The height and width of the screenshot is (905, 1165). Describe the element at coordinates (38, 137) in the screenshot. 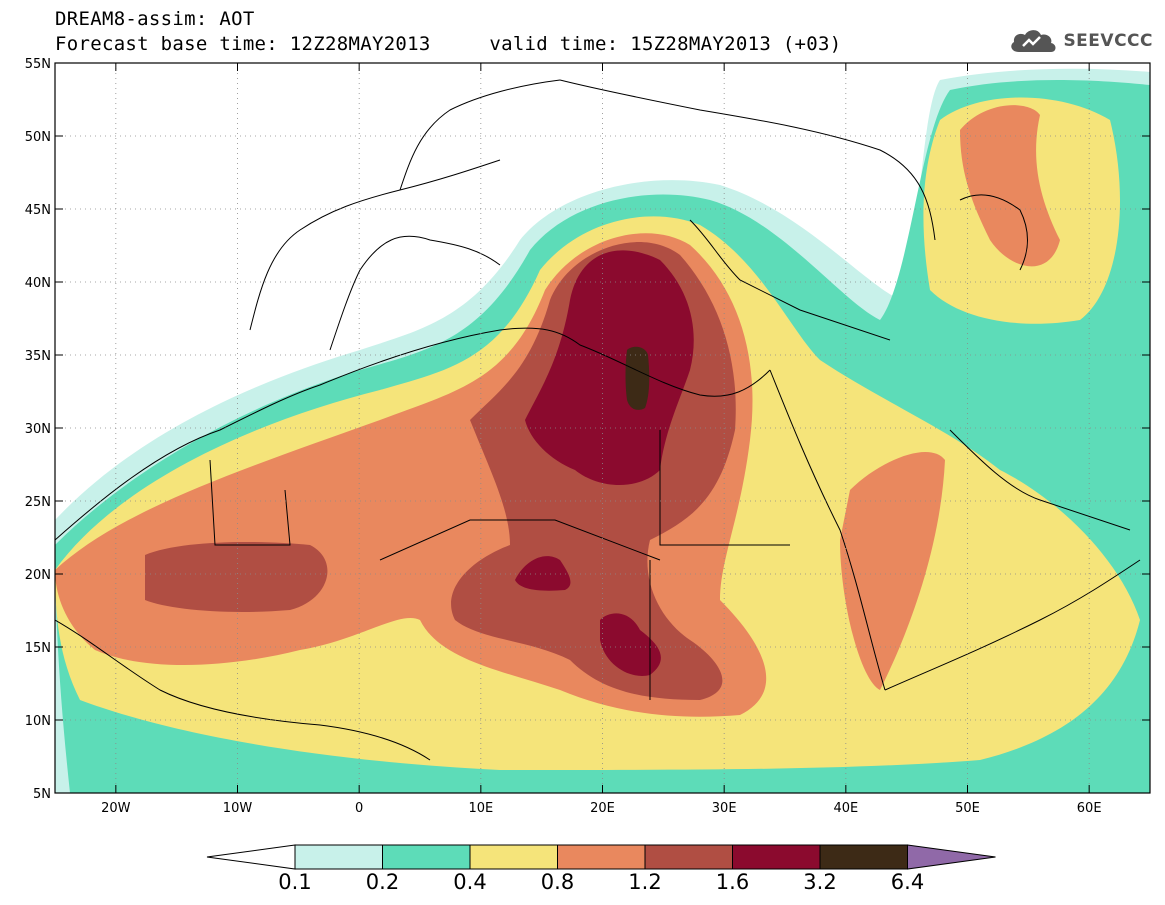

I see `lat-label: 50N` at that location.